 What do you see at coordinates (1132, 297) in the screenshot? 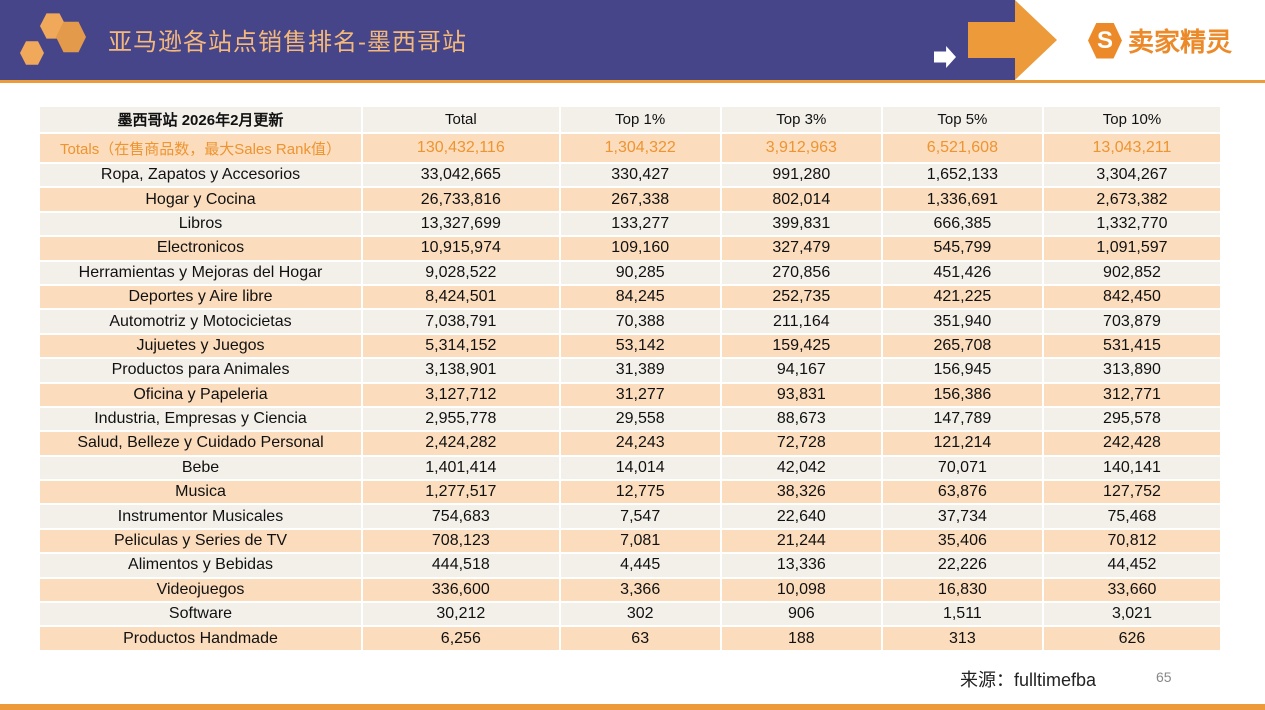
I see `value-cell: 842,450` at bounding box center [1132, 297].